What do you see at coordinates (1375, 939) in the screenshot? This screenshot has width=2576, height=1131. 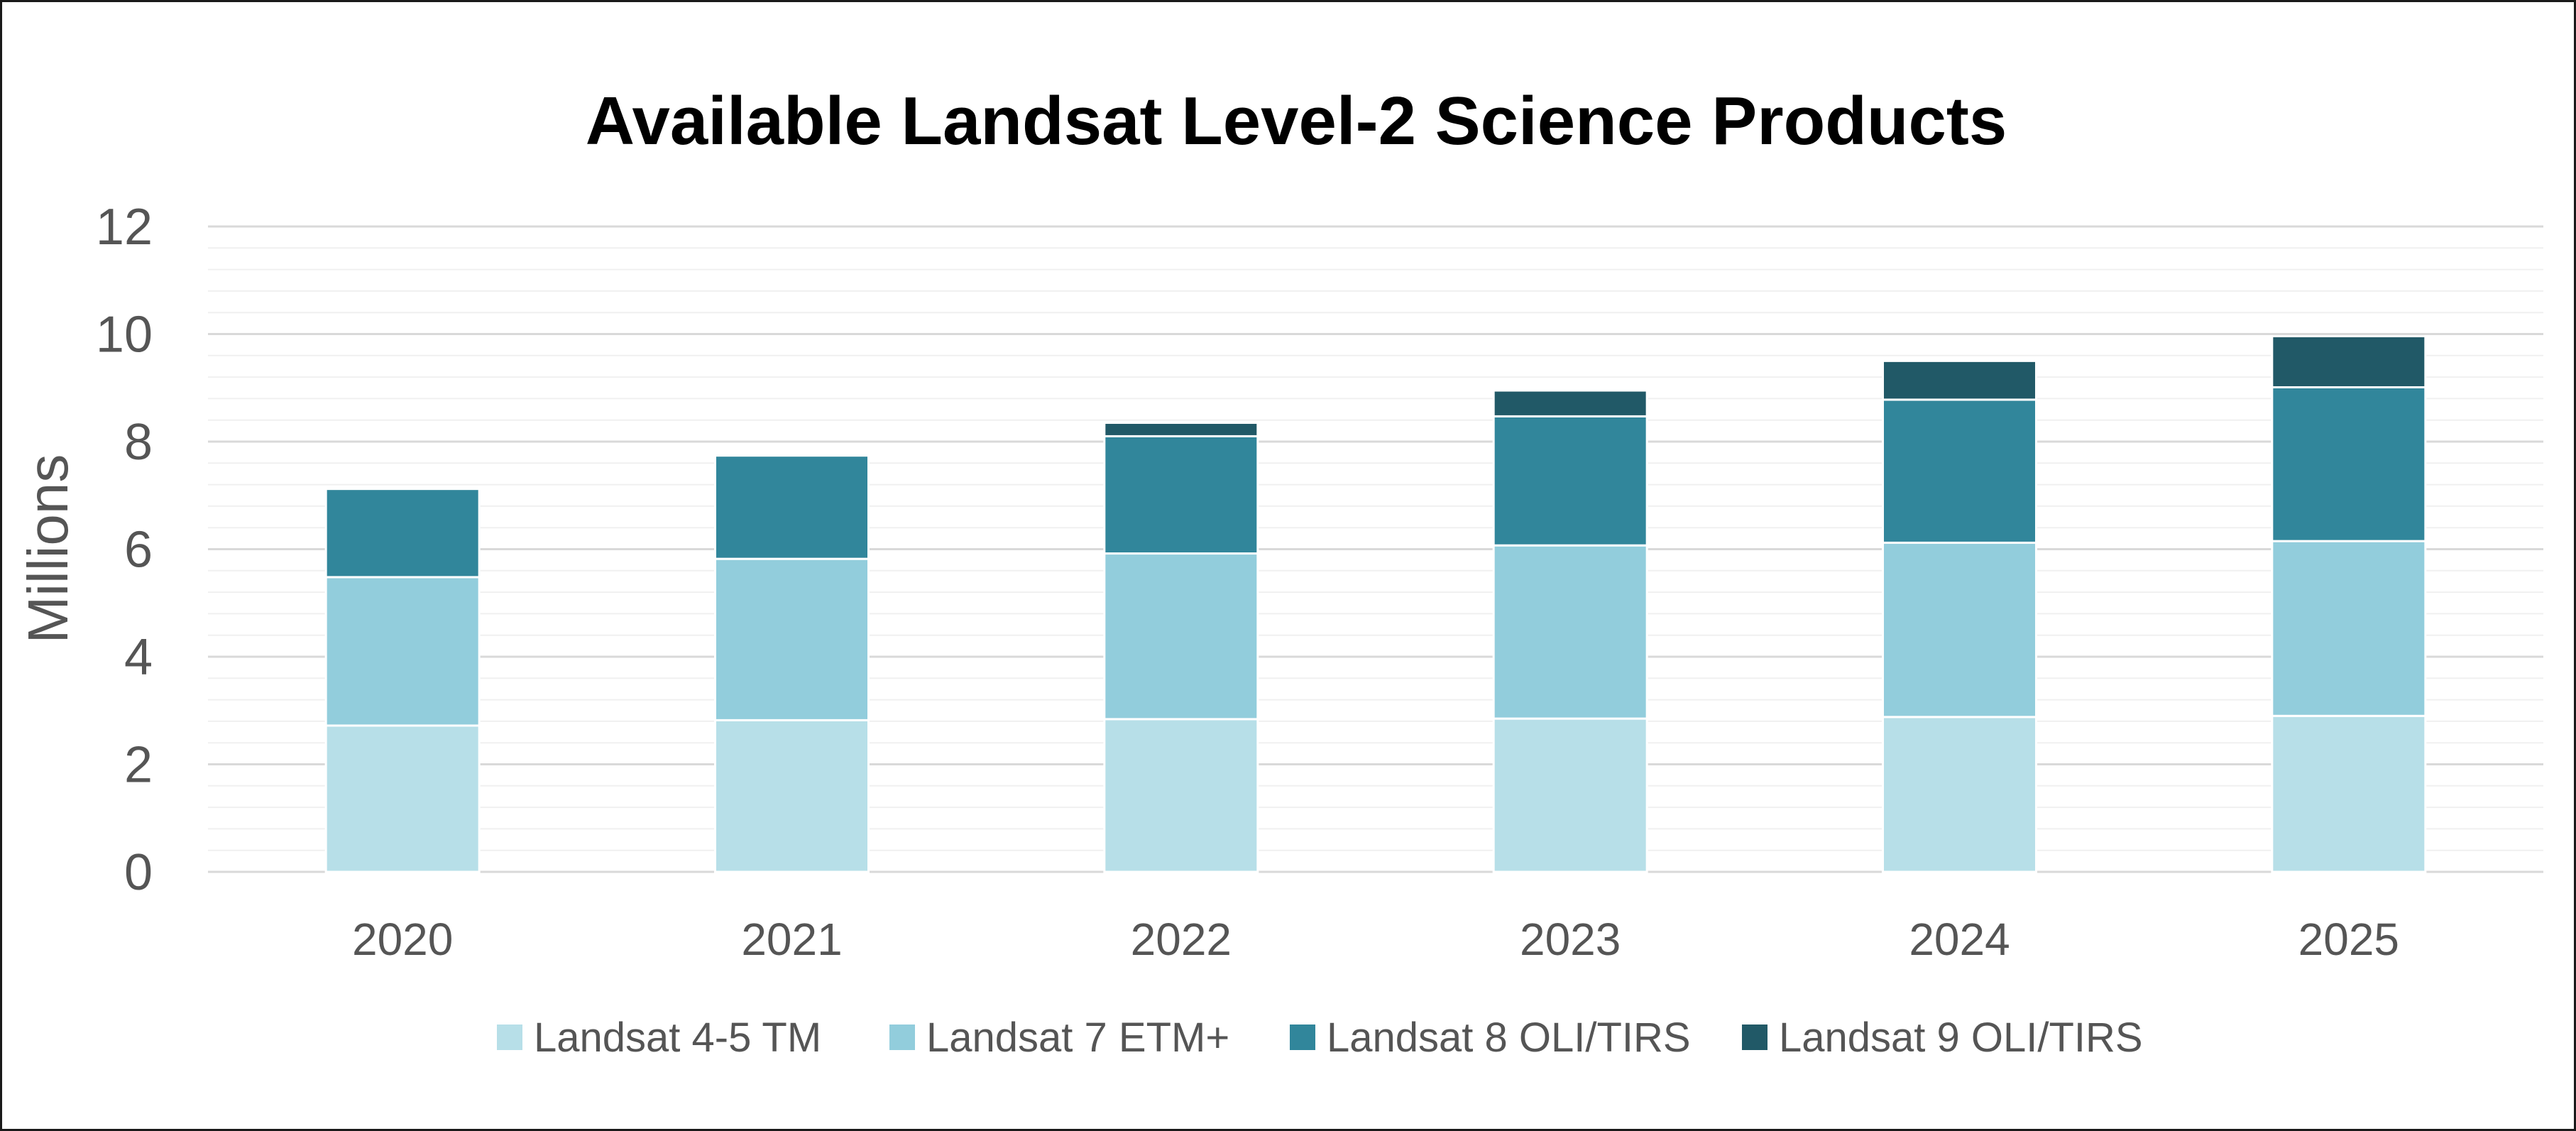 I see `x-tick-labels: 2020 2021 2022 2023 2024 2025` at bounding box center [1375, 939].